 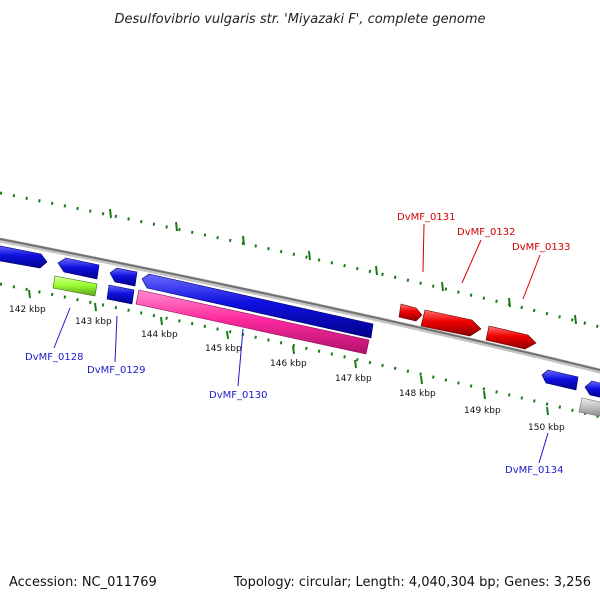 What do you see at coordinates (353, 379) in the screenshot?
I see `tick-label: 147 kbp` at bounding box center [353, 379].